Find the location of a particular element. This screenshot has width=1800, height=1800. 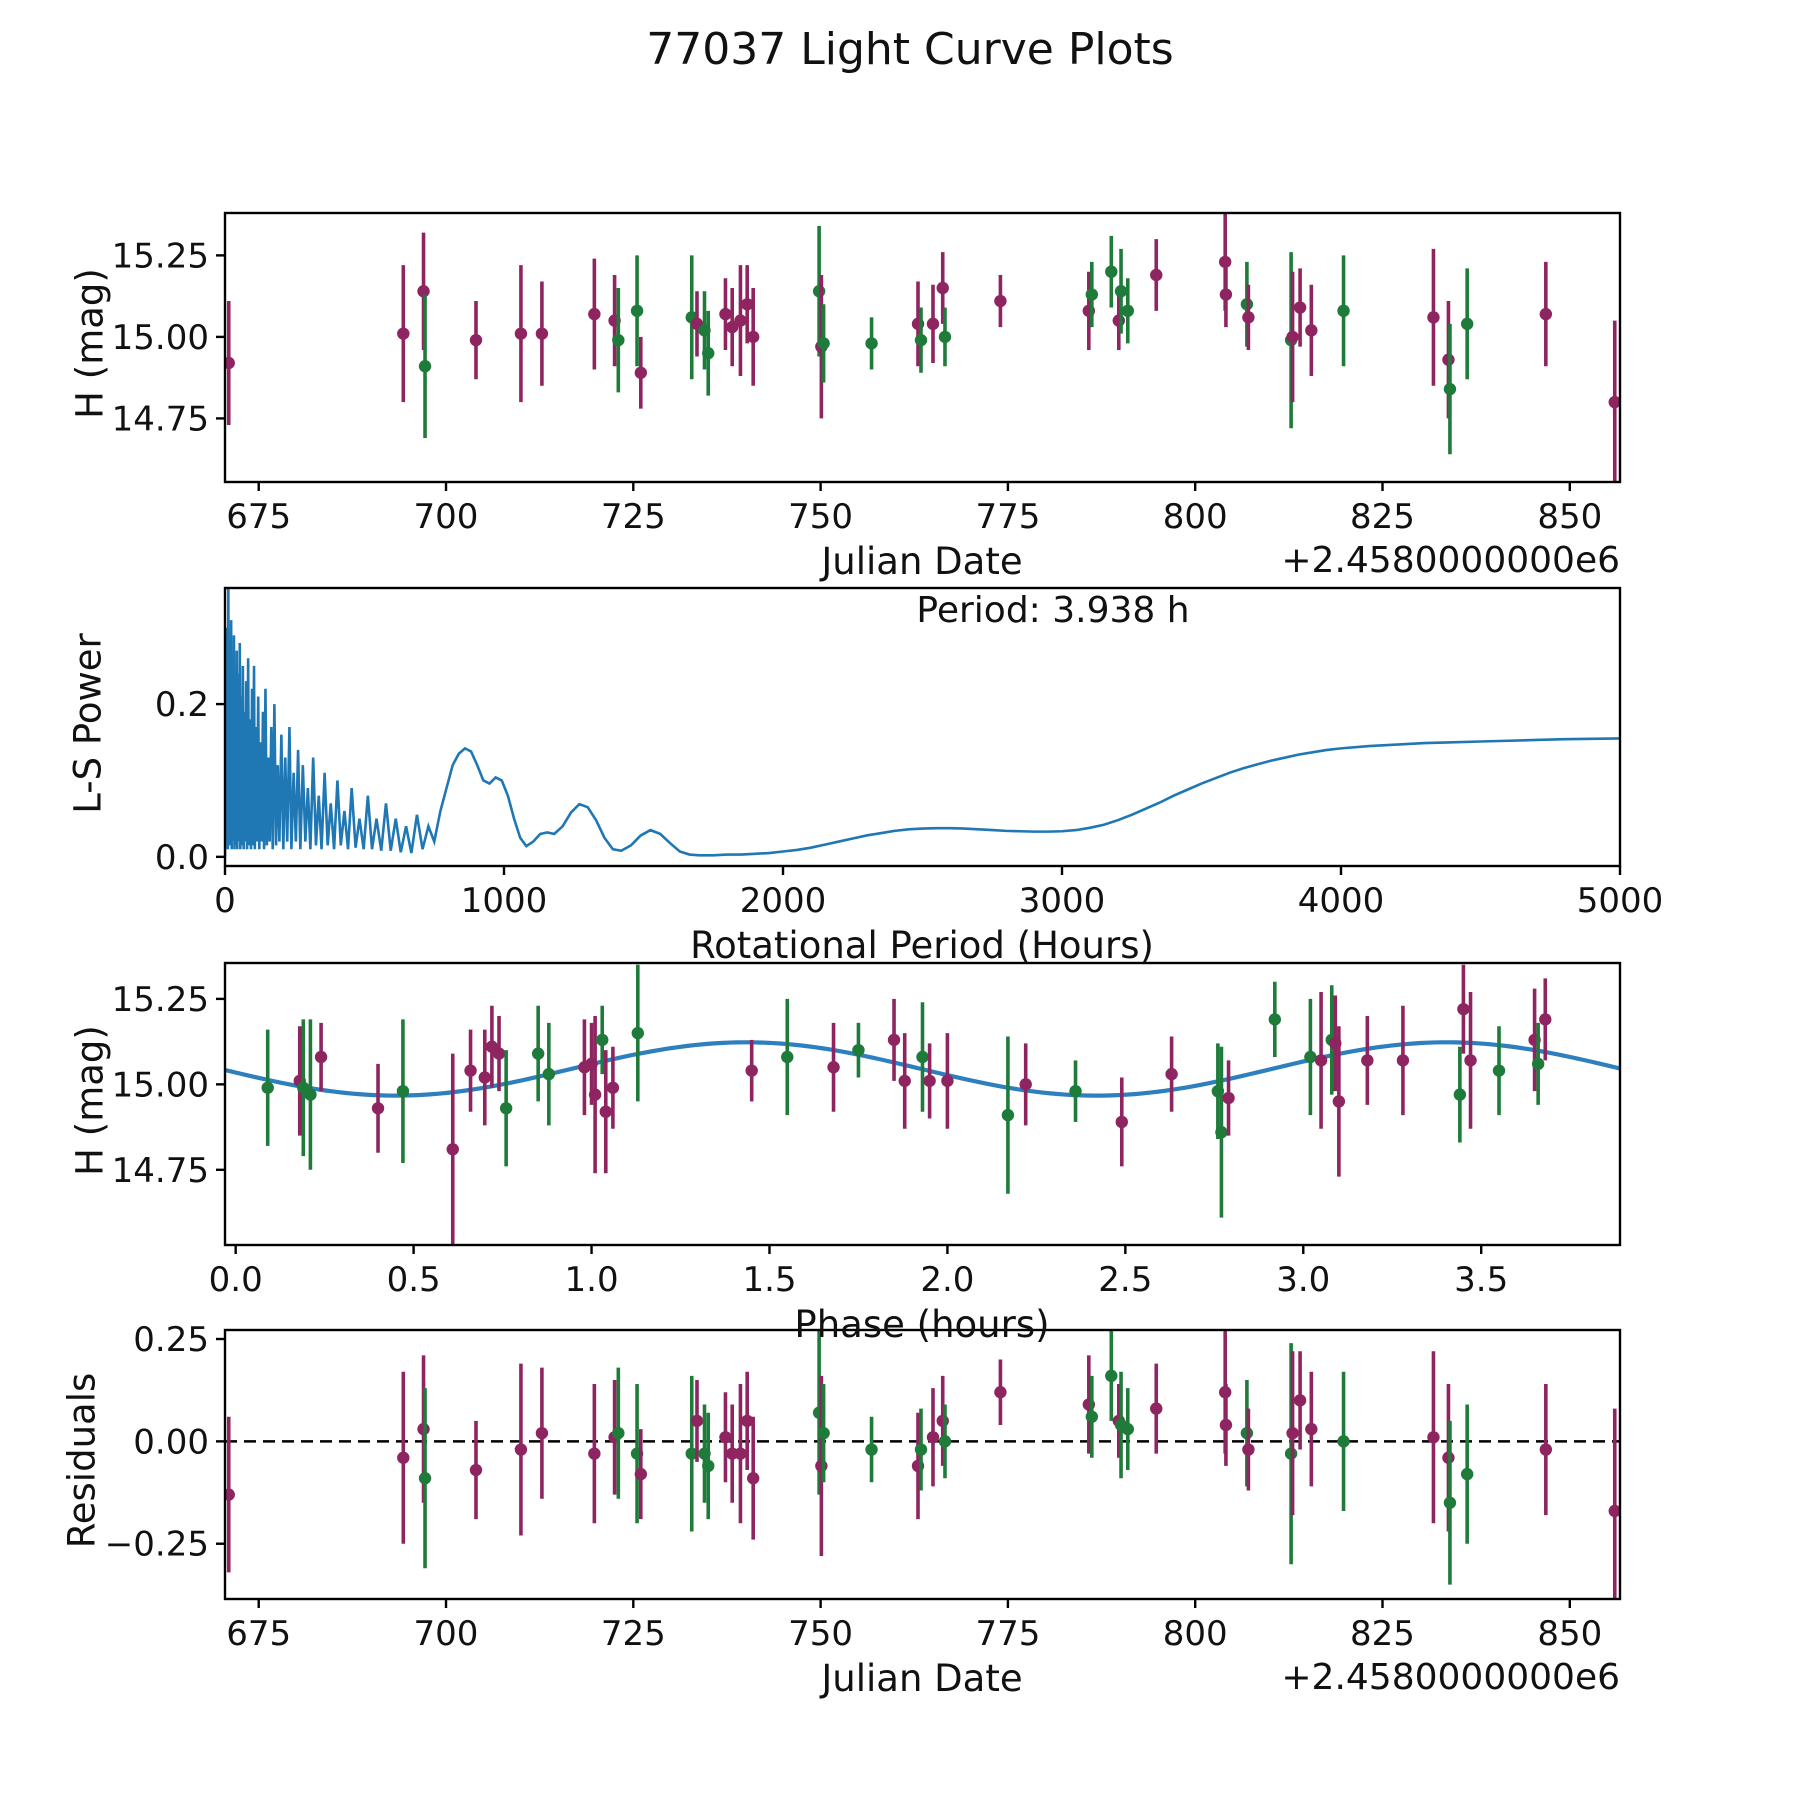

svg-text: 3.5 is located at coordinates (1481, 1280).